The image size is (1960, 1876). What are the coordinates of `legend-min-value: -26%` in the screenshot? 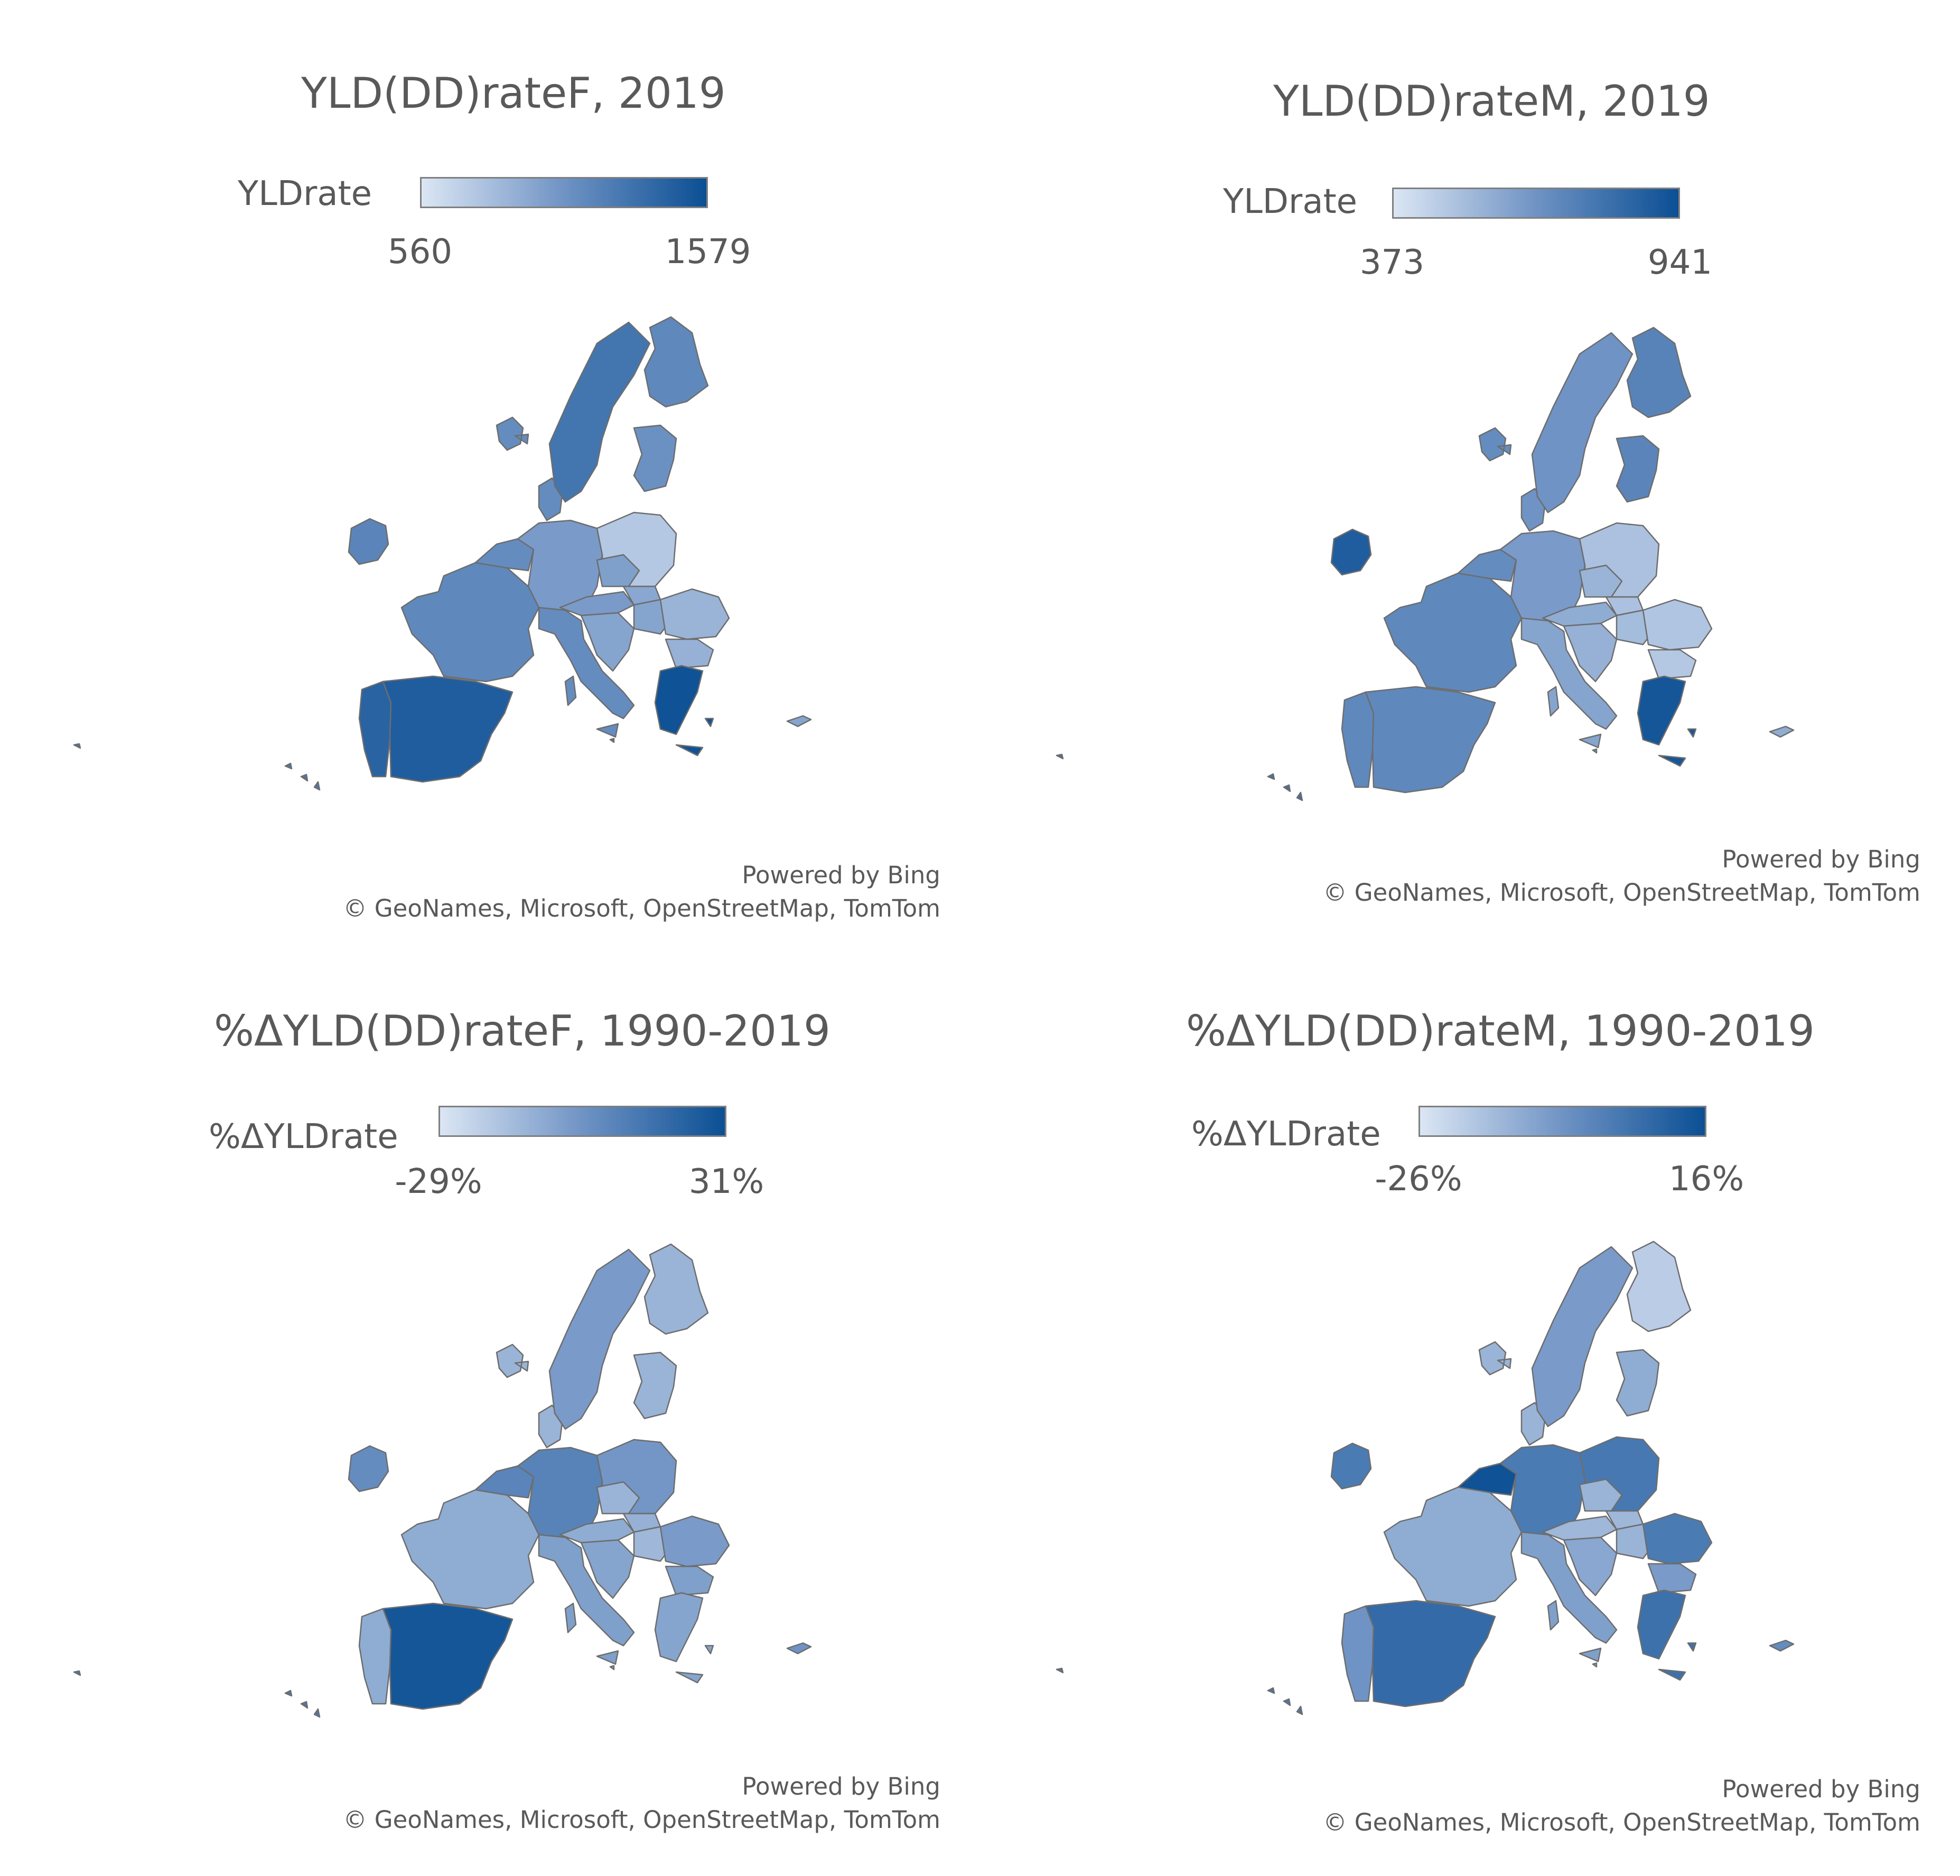 It's located at (1418, 1179).